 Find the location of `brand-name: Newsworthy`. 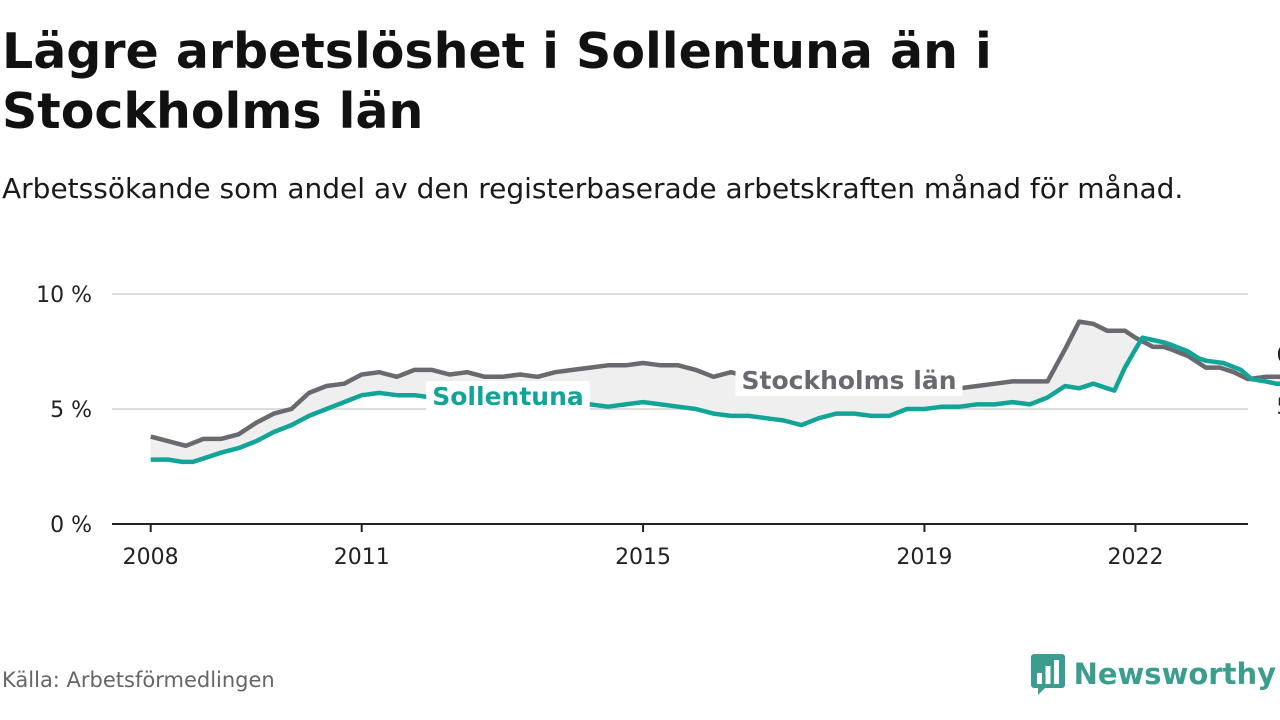

brand-name: Newsworthy is located at coordinates (1174, 674).